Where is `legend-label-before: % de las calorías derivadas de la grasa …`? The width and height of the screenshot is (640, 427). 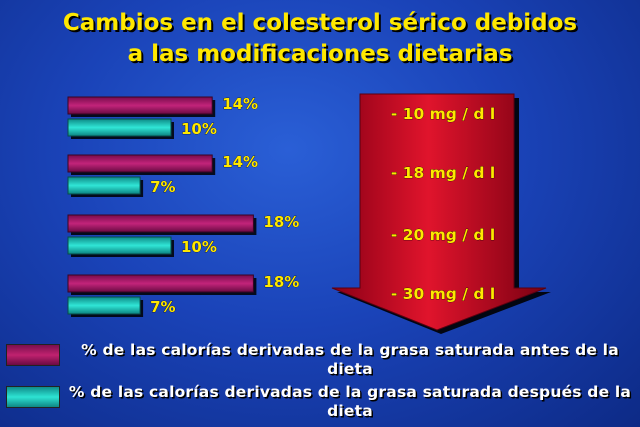 legend-label-before: % de las calorías derivadas de la grasa … is located at coordinates (350, 359).